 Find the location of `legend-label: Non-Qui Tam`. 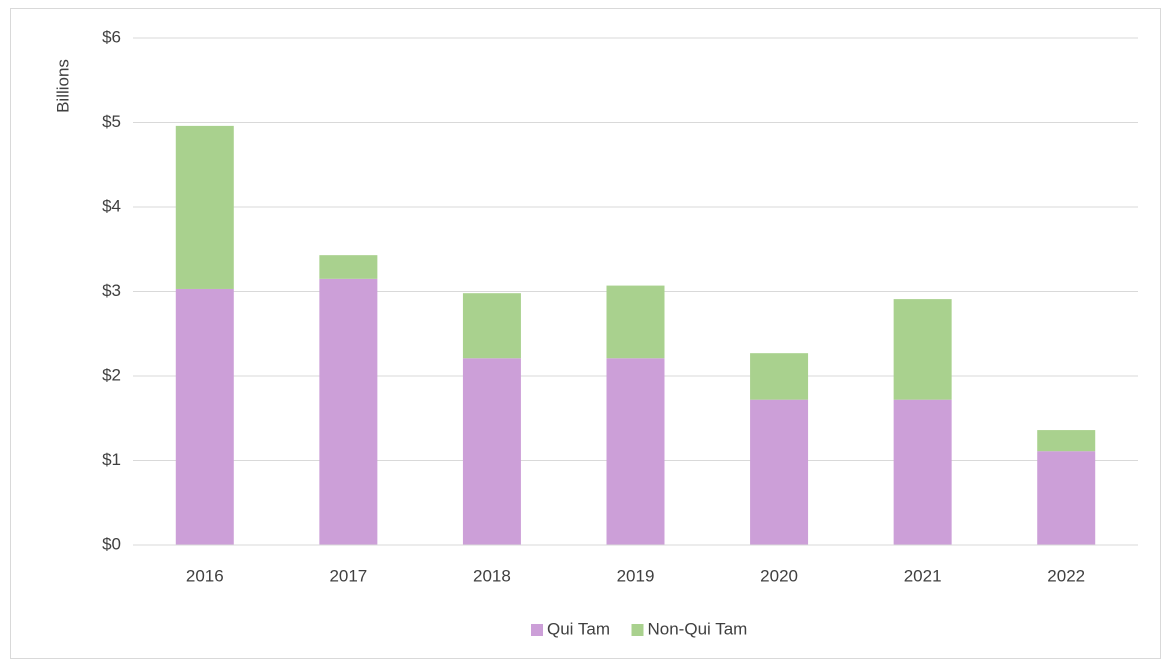

legend-label: Non-Qui Tam is located at coordinates (698, 628).